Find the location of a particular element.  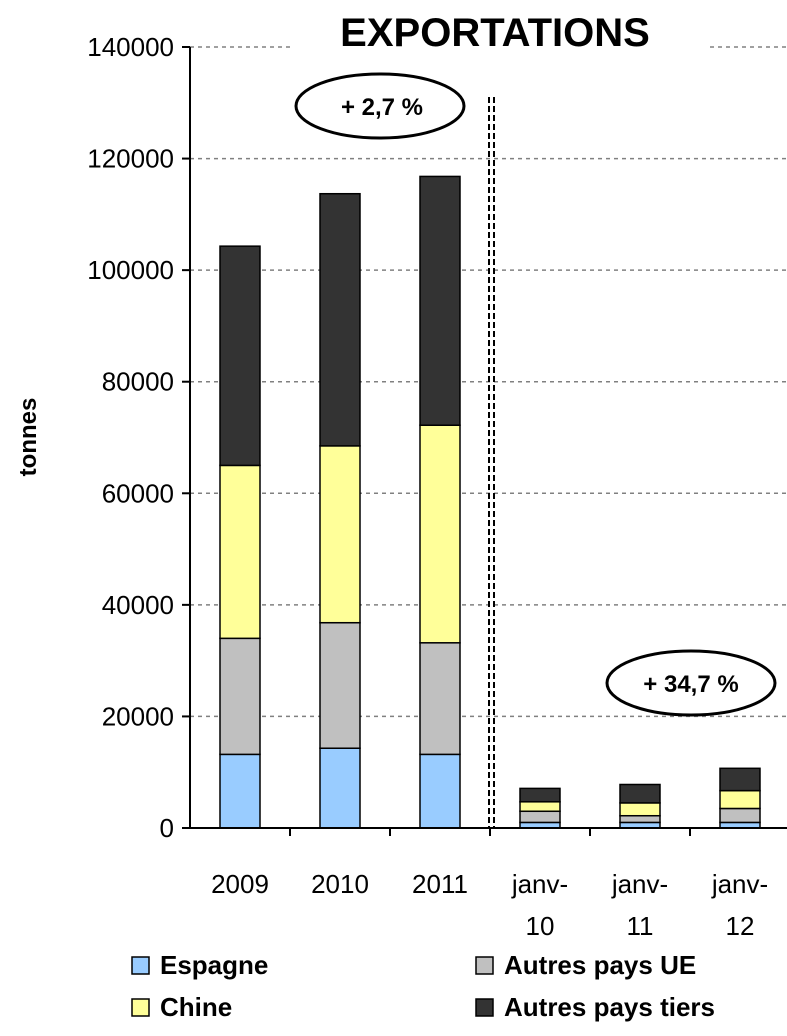

x-tick-label: 2010 is located at coordinates (340, 884).